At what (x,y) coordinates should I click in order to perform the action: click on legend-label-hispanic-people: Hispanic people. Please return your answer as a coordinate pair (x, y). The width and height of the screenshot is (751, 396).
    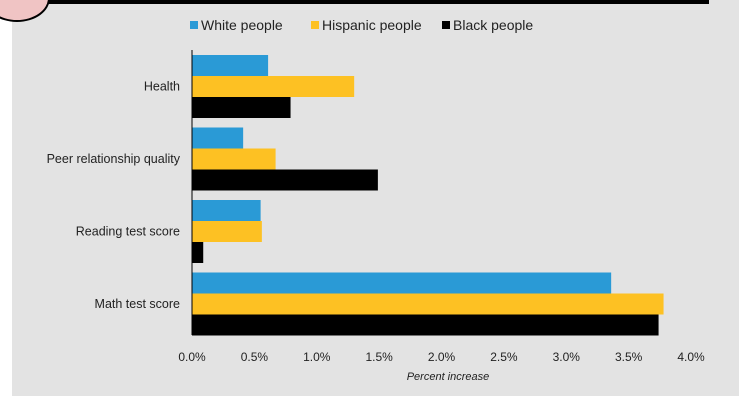
    Looking at the image, I should click on (372, 25).